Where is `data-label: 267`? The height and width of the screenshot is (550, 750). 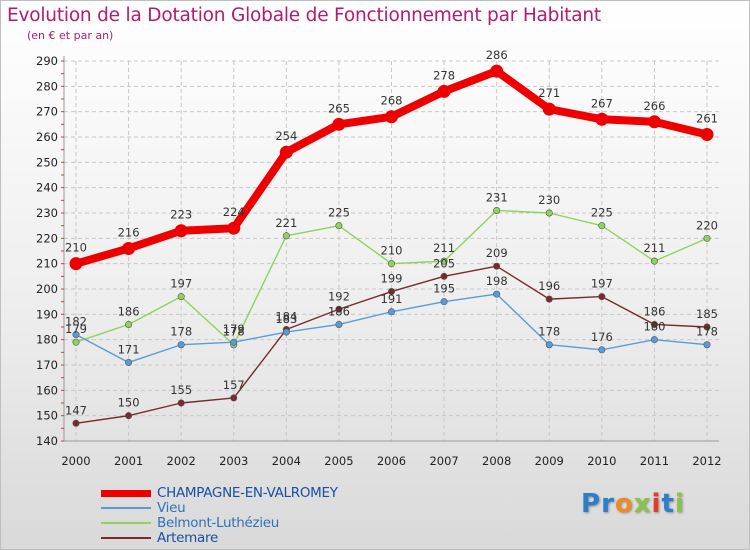
data-label: 267 is located at coordinates (602, 103).